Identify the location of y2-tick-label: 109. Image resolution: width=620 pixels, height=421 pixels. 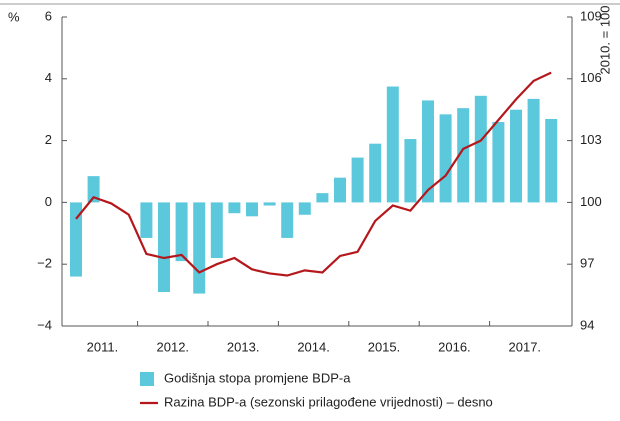
(591, 15).